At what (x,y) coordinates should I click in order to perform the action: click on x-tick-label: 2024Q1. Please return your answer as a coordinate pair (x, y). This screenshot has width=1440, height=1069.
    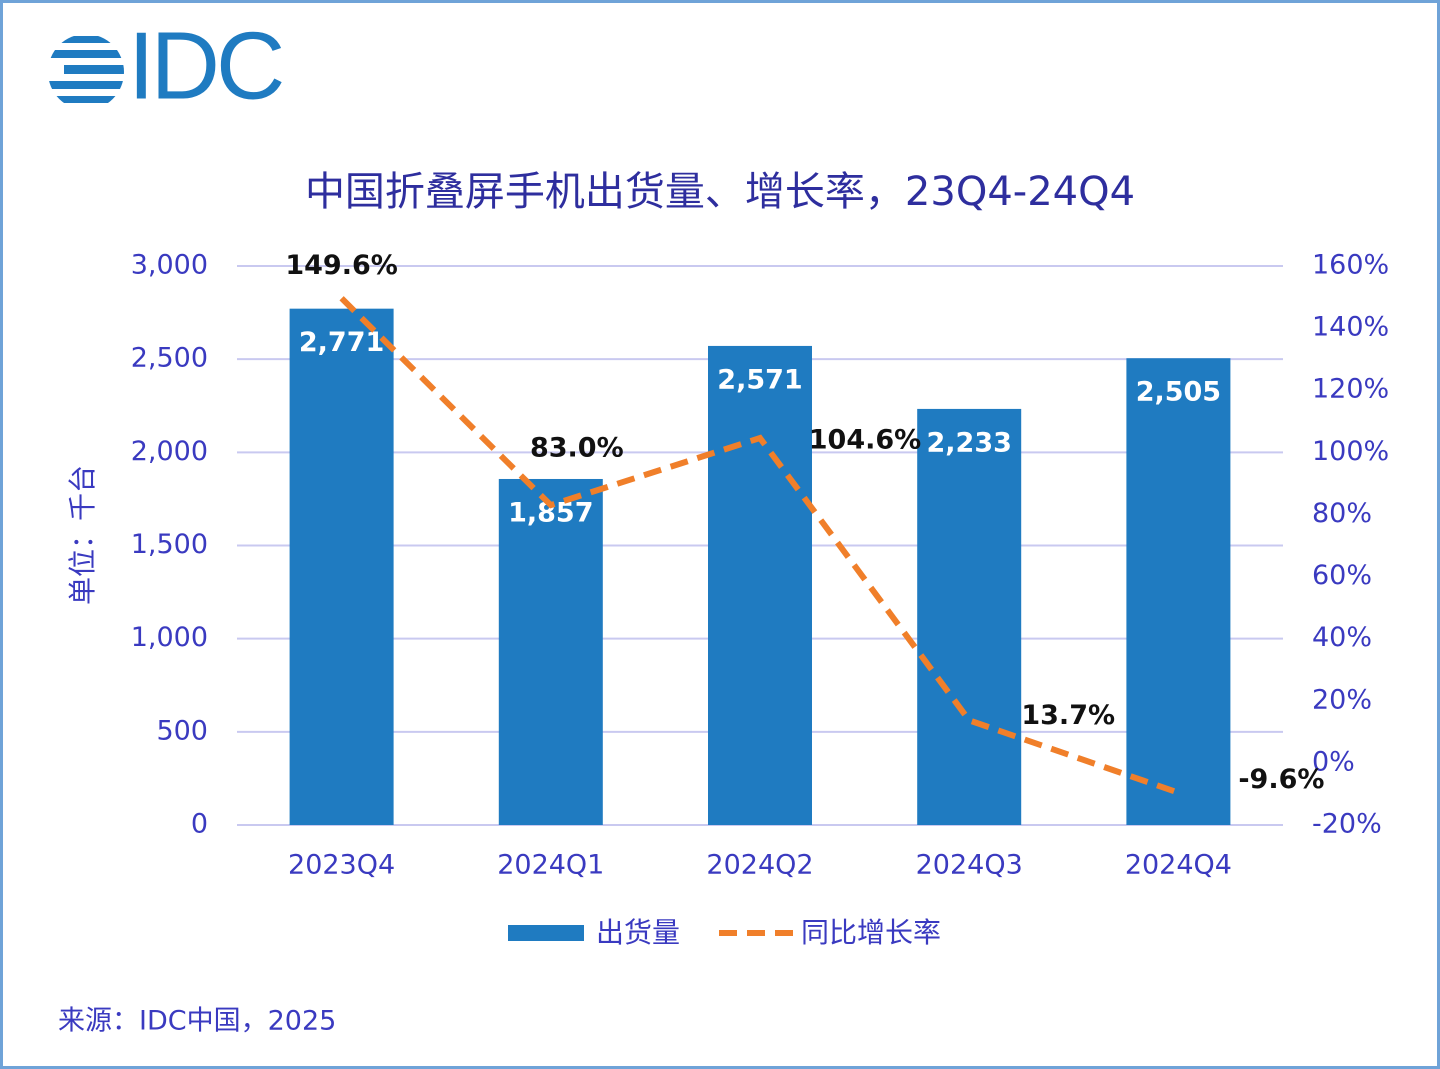
    Looking at the image, I should click on (550, 865).